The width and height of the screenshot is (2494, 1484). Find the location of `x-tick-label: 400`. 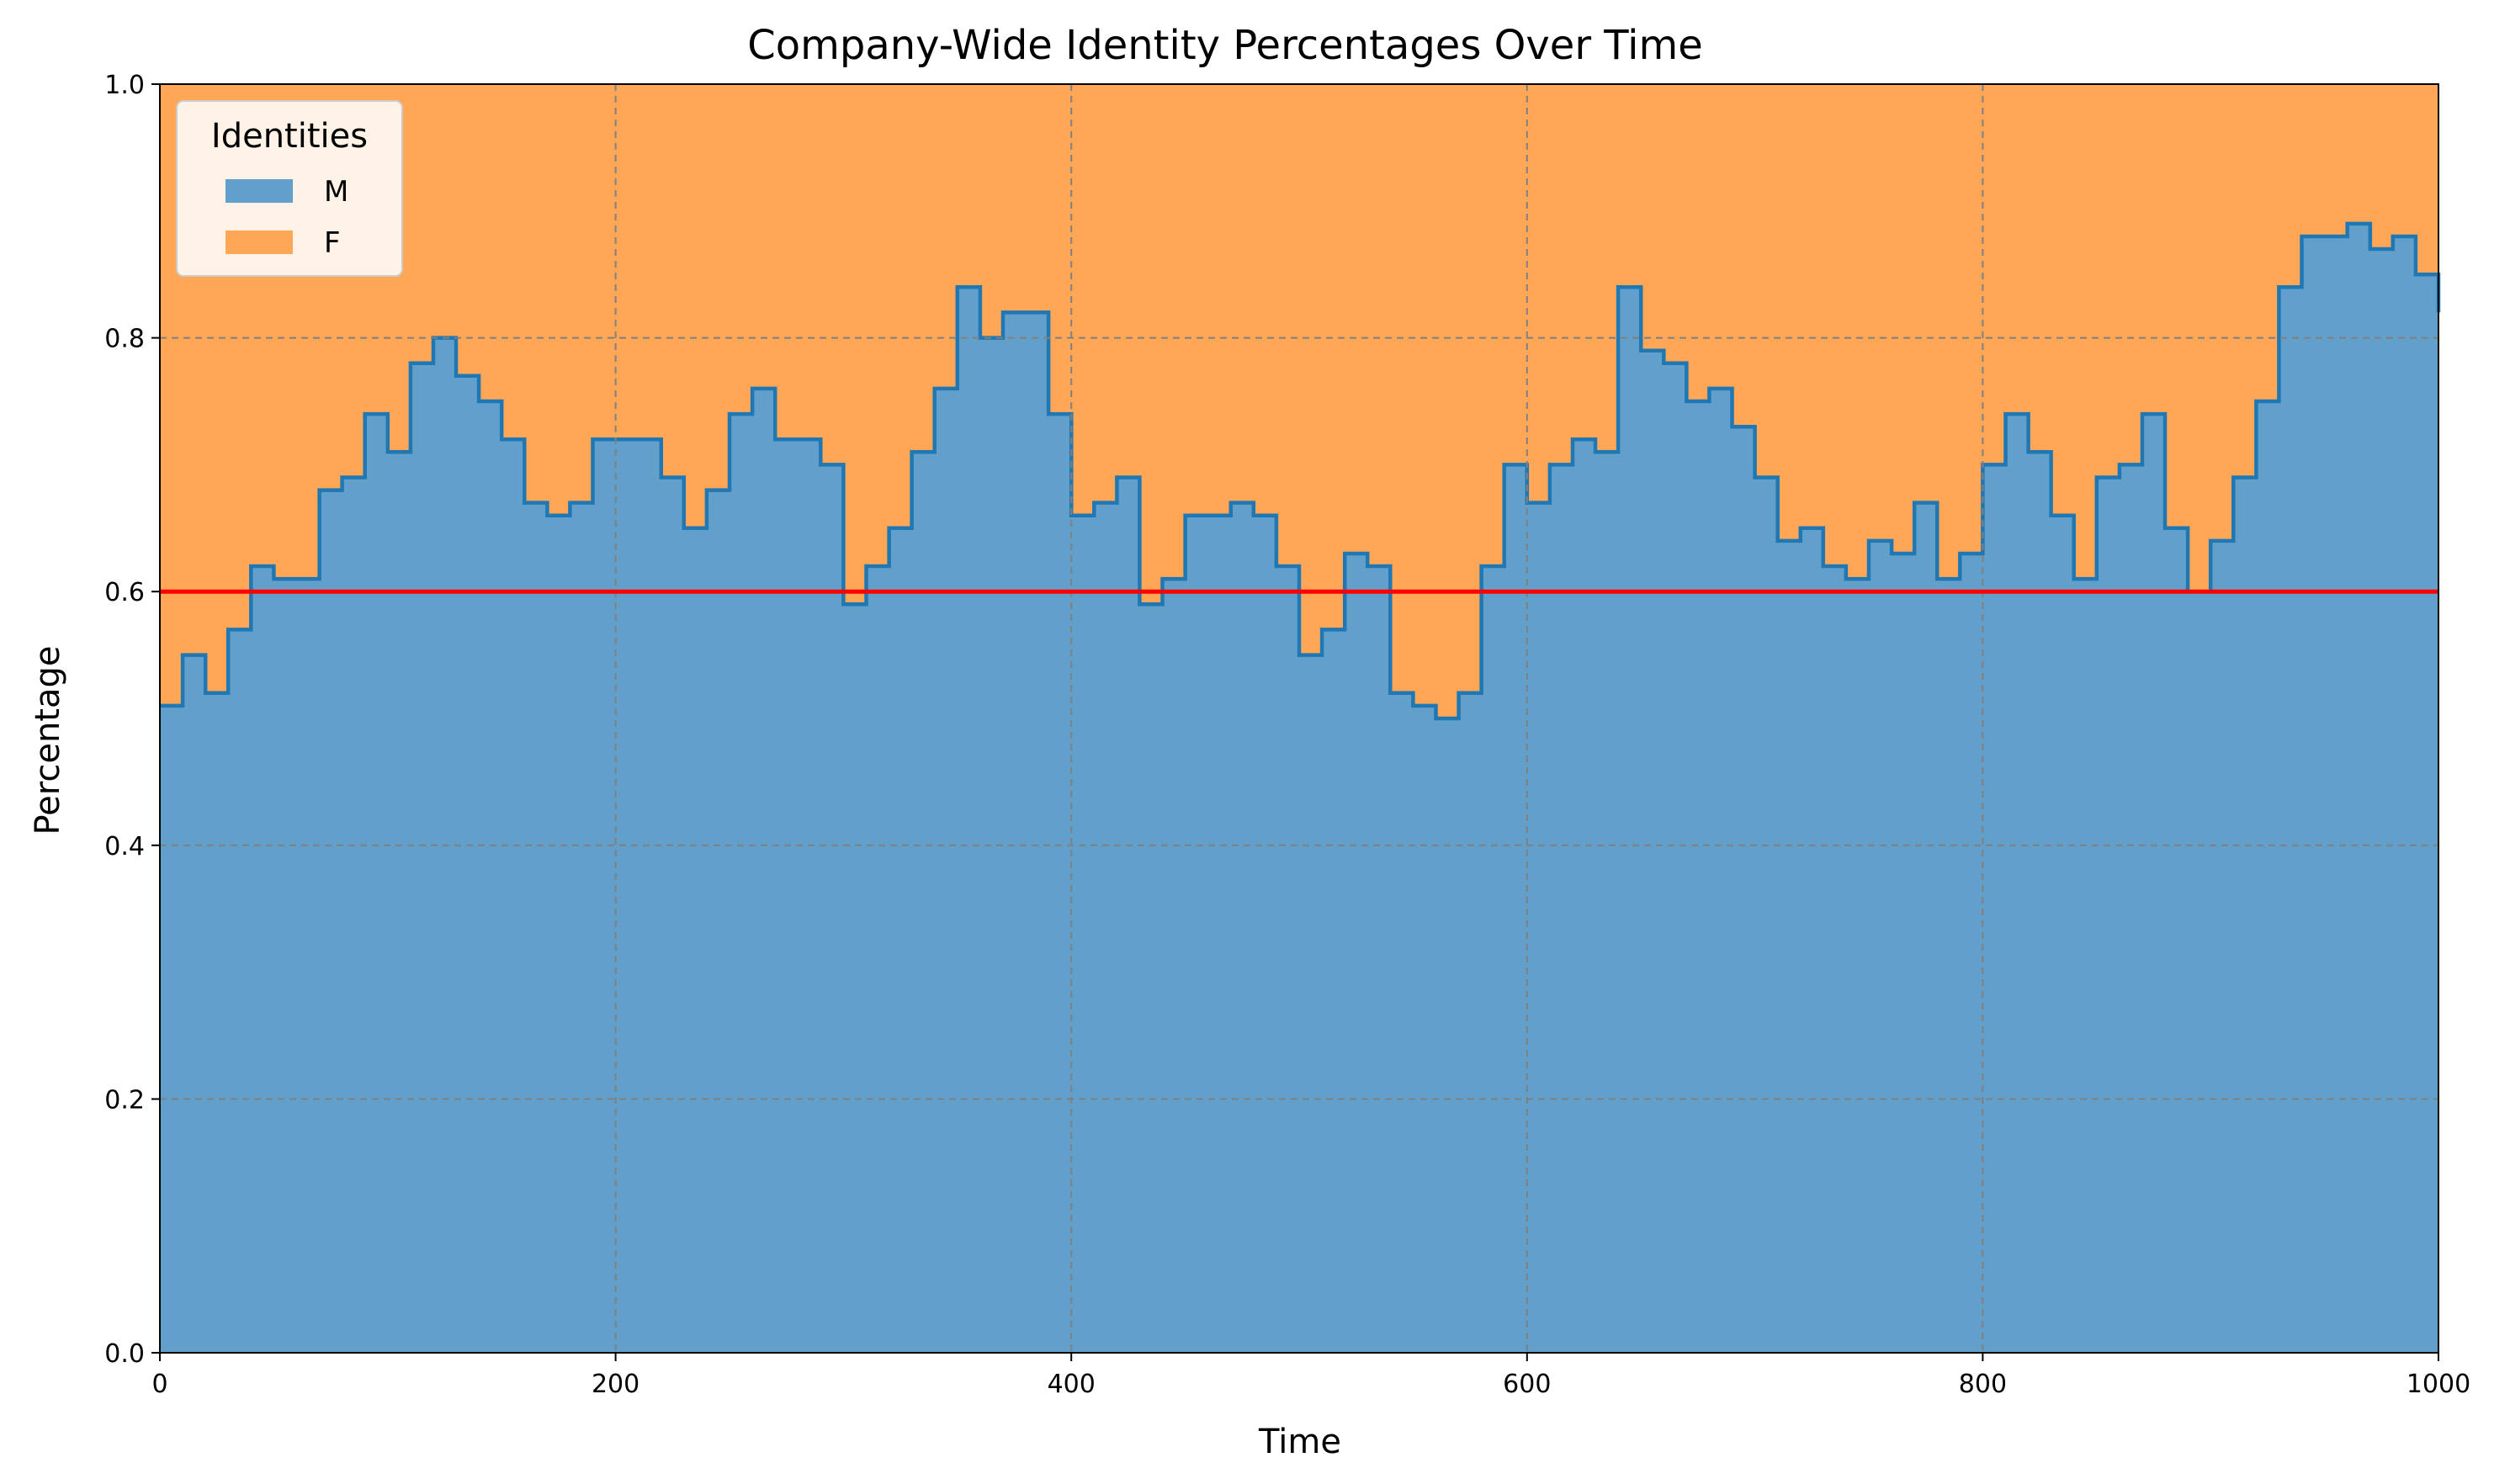

x-tick-label: 400 is located at coordinates (1072, 1384).